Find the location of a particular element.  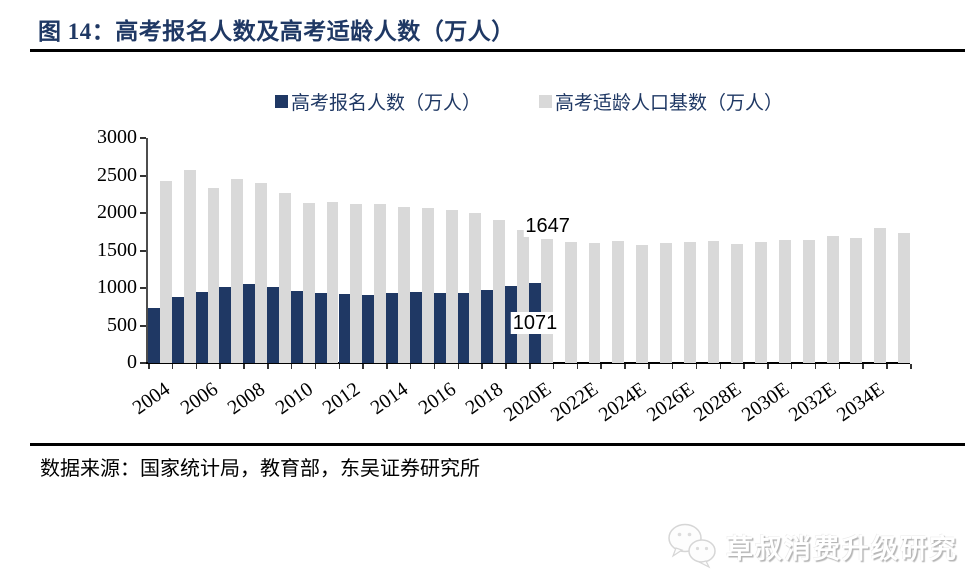

bar-2027E-series1 is located at coordinates (713, 302).